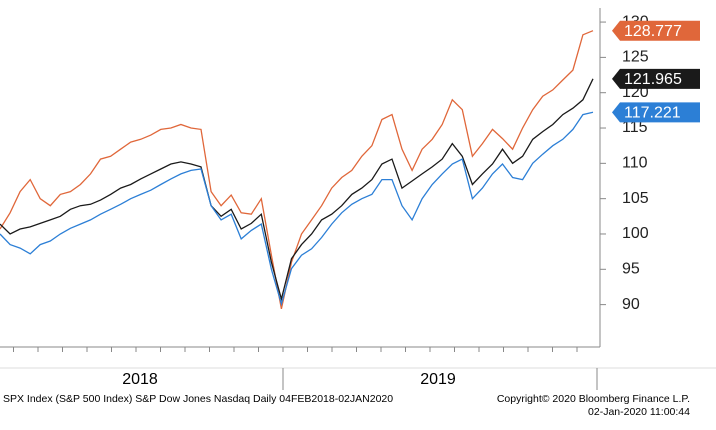 The width and height of the screenshot is (716, 430). I want to click on y-tick-label: 100, so click(635, 233).